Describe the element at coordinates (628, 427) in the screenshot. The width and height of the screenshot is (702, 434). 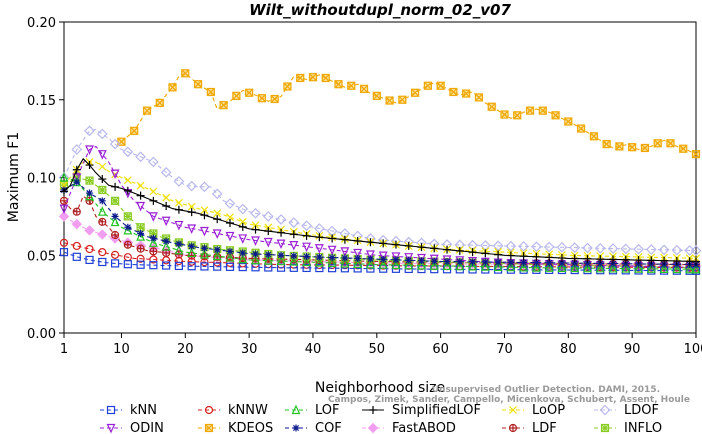
I see `legend-item-inflo: INFLO` at that location.